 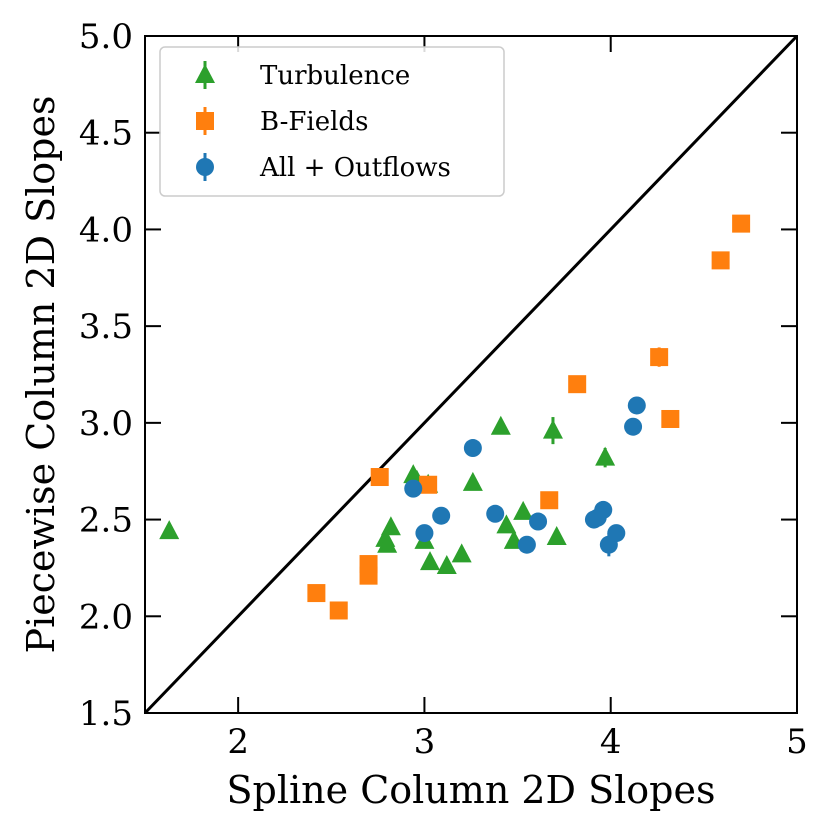 I want to click on legend: Turbulence B-Fields All + Outflows, so click(x=332, y=121).